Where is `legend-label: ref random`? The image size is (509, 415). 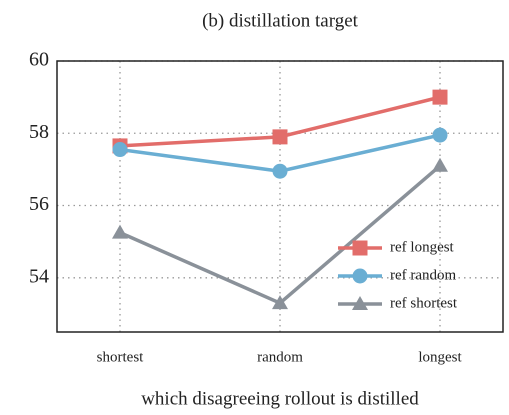 legend-label: ref random is located at coordinates (423, 275).